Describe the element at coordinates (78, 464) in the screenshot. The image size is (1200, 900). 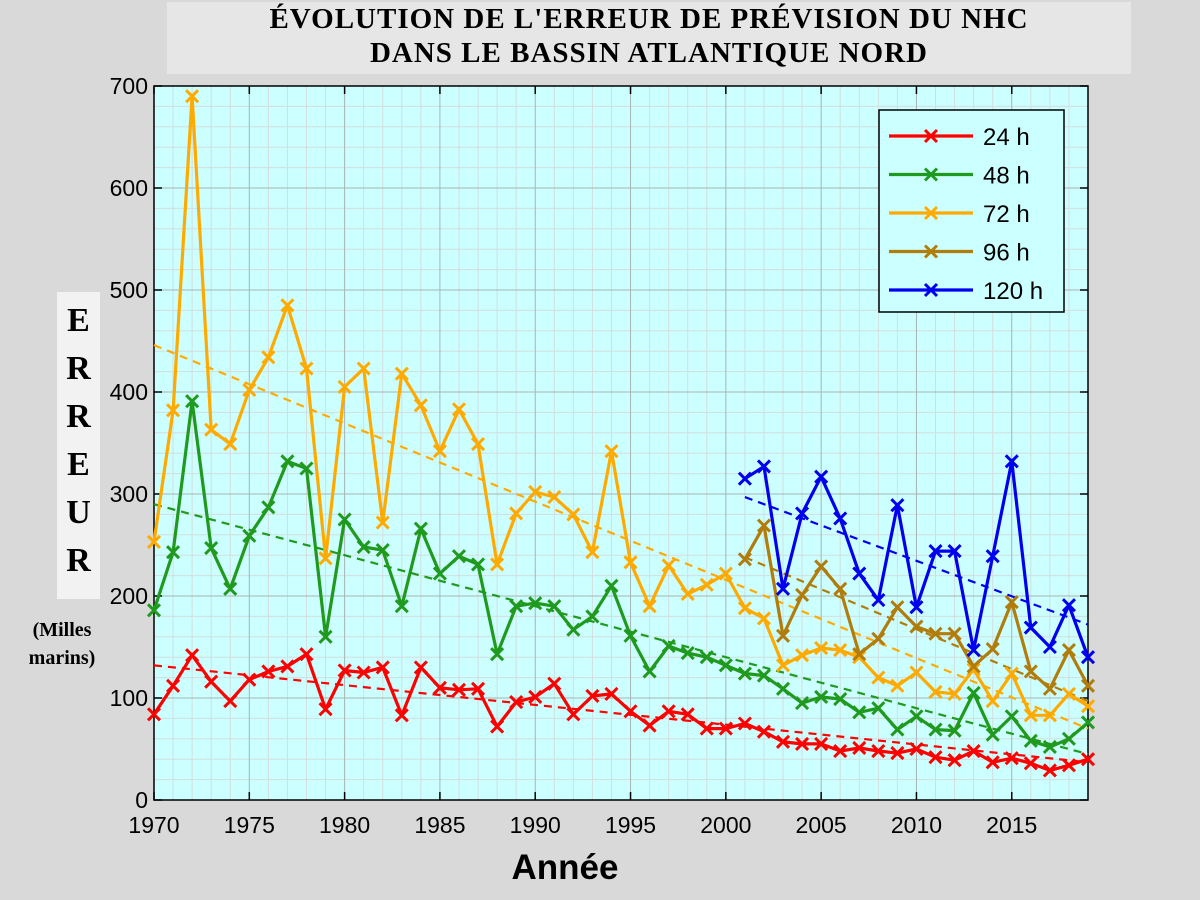
I see `y-axis-label-letter: E` at that location.